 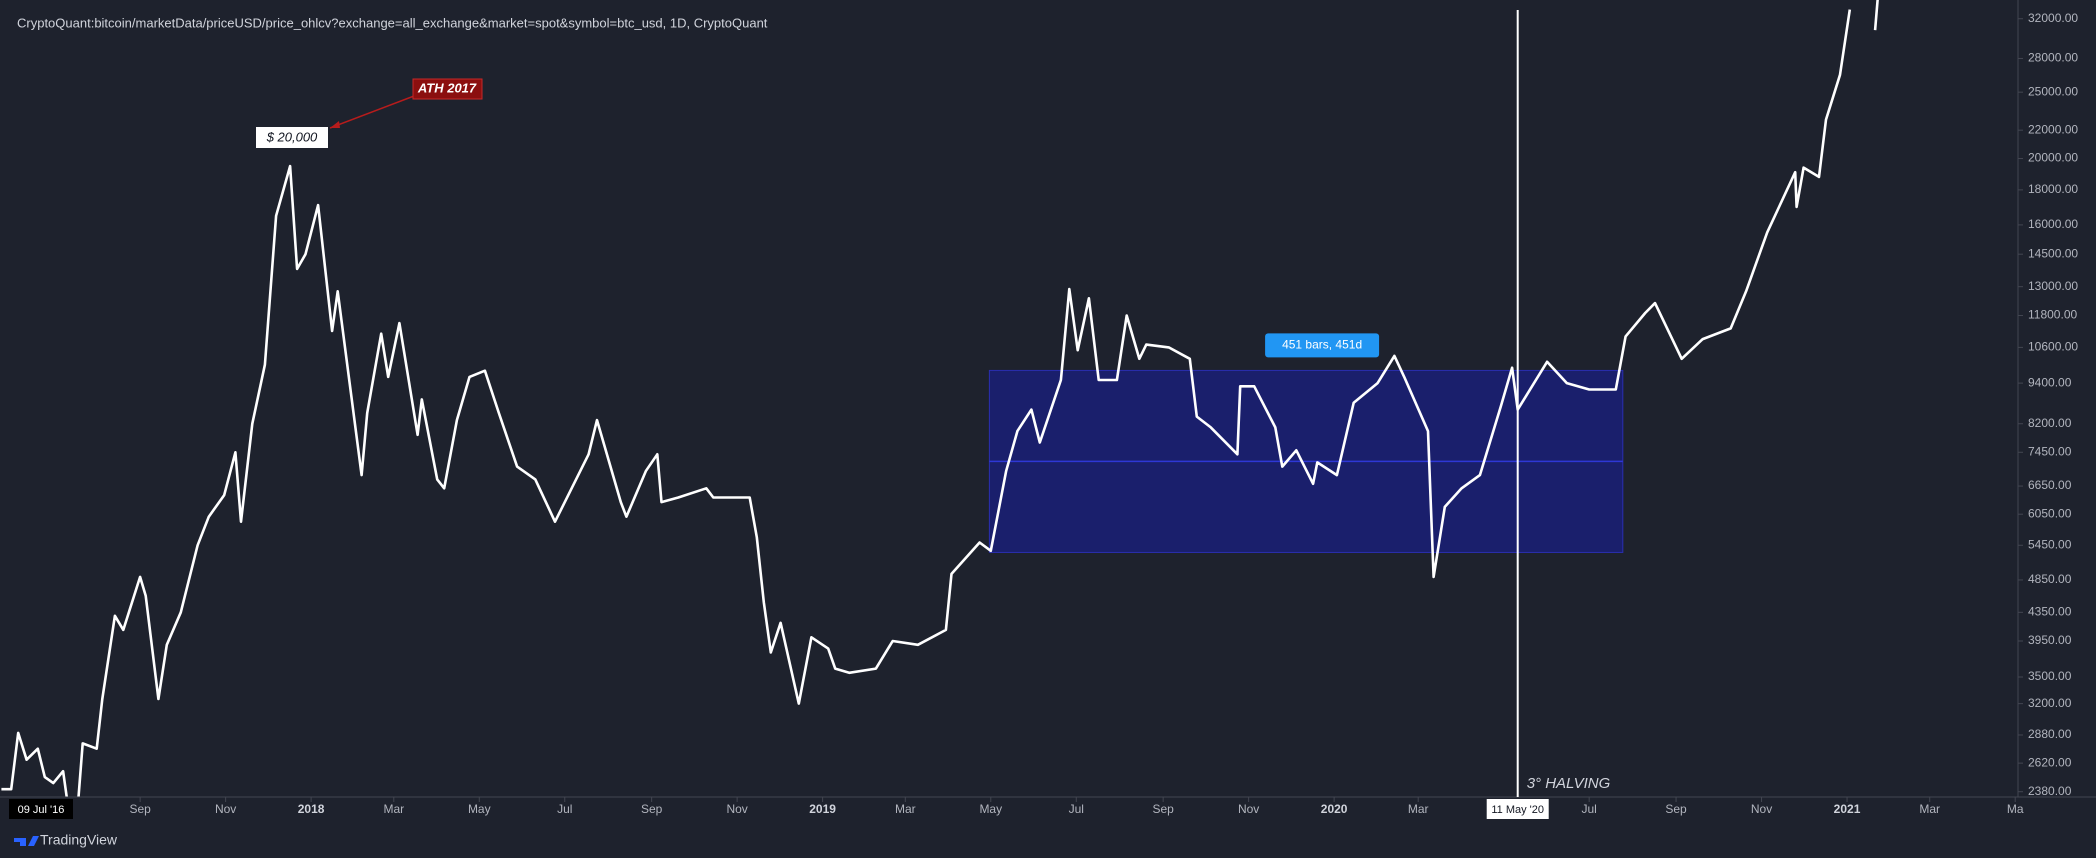 I want to click on range-label-box, so click(x=1322, y=345).